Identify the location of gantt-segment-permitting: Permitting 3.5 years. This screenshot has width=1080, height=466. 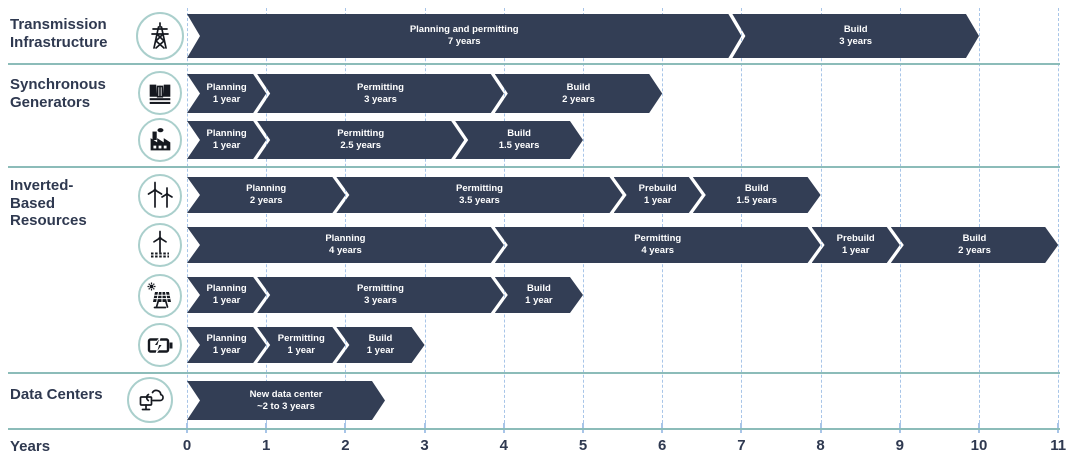
(479, 195).